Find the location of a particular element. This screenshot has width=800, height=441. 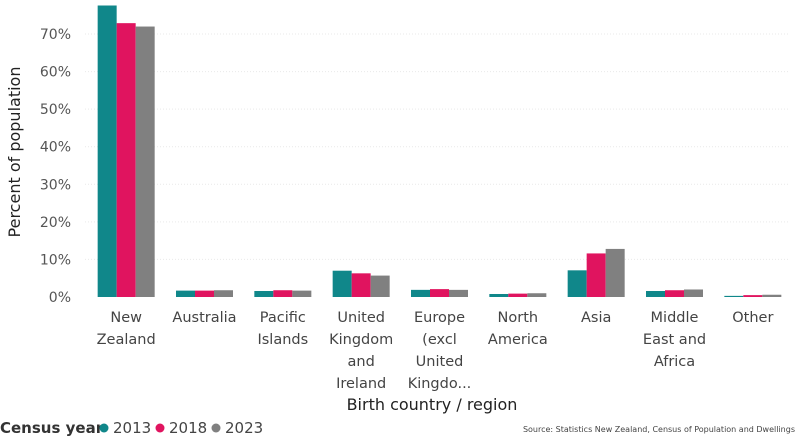

y-tick-label: 0% is located at coordinates (60, 298).